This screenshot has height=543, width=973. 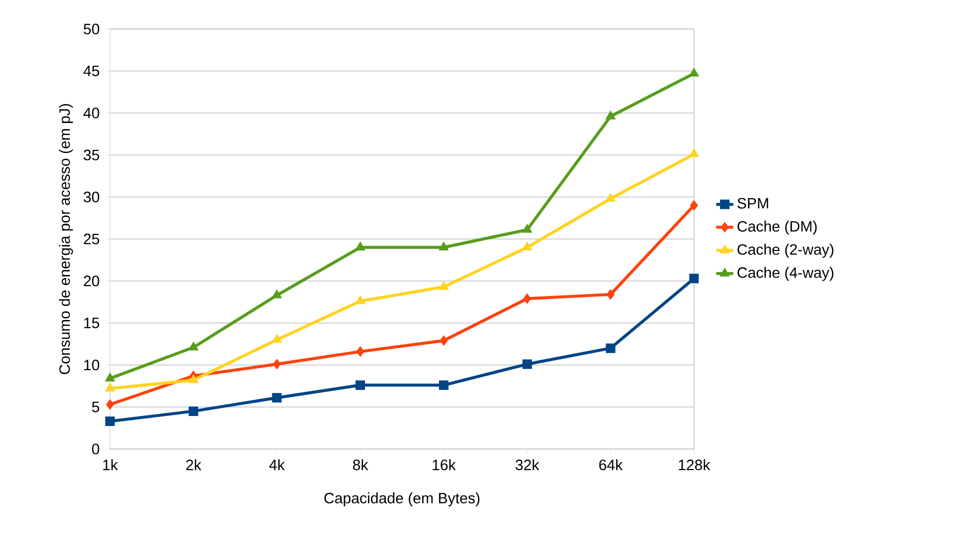 What do you see at coordinates (91, 71) in the screenshot?
I see `y-tick-label: 45` at bounding box center [91, 71].